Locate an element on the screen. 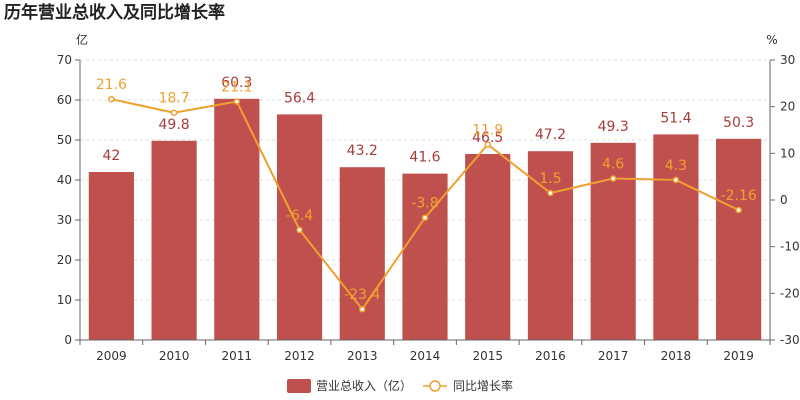 This screenshot has height=400, width=800. growth-rate-value-label: 18.7 is located at coordinates (174, 99).